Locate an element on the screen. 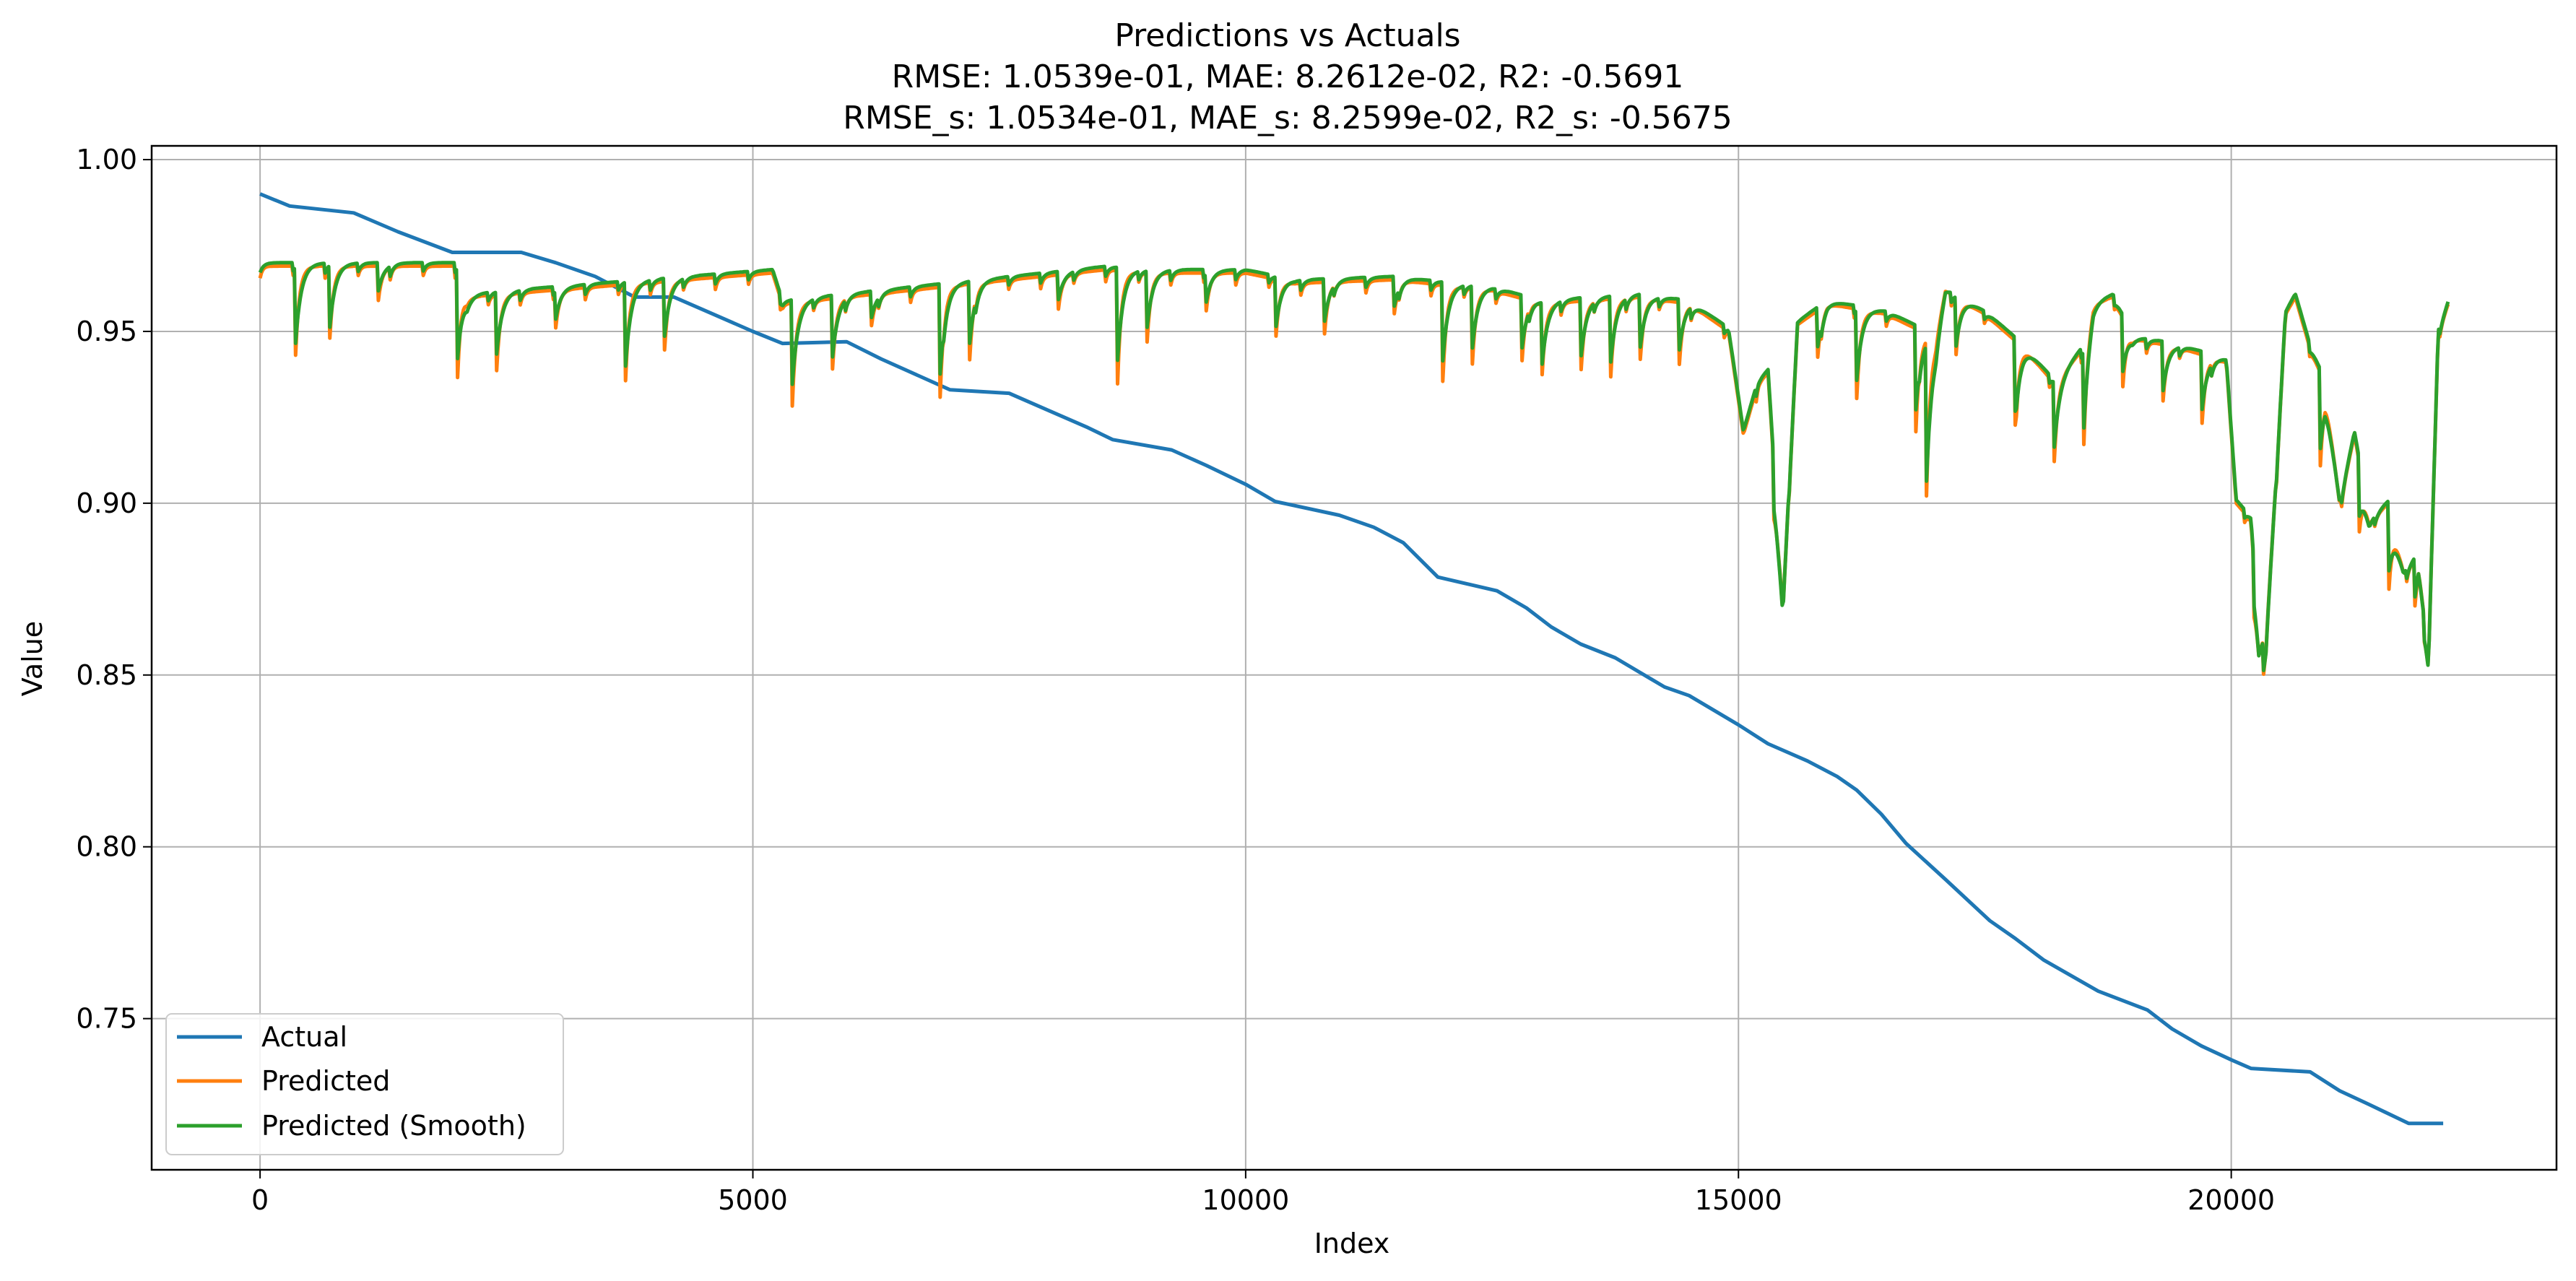 The height and width of the screenshot is (1281, 2576). x-tick-label: 5000 is located at coordinates (753, 1200).